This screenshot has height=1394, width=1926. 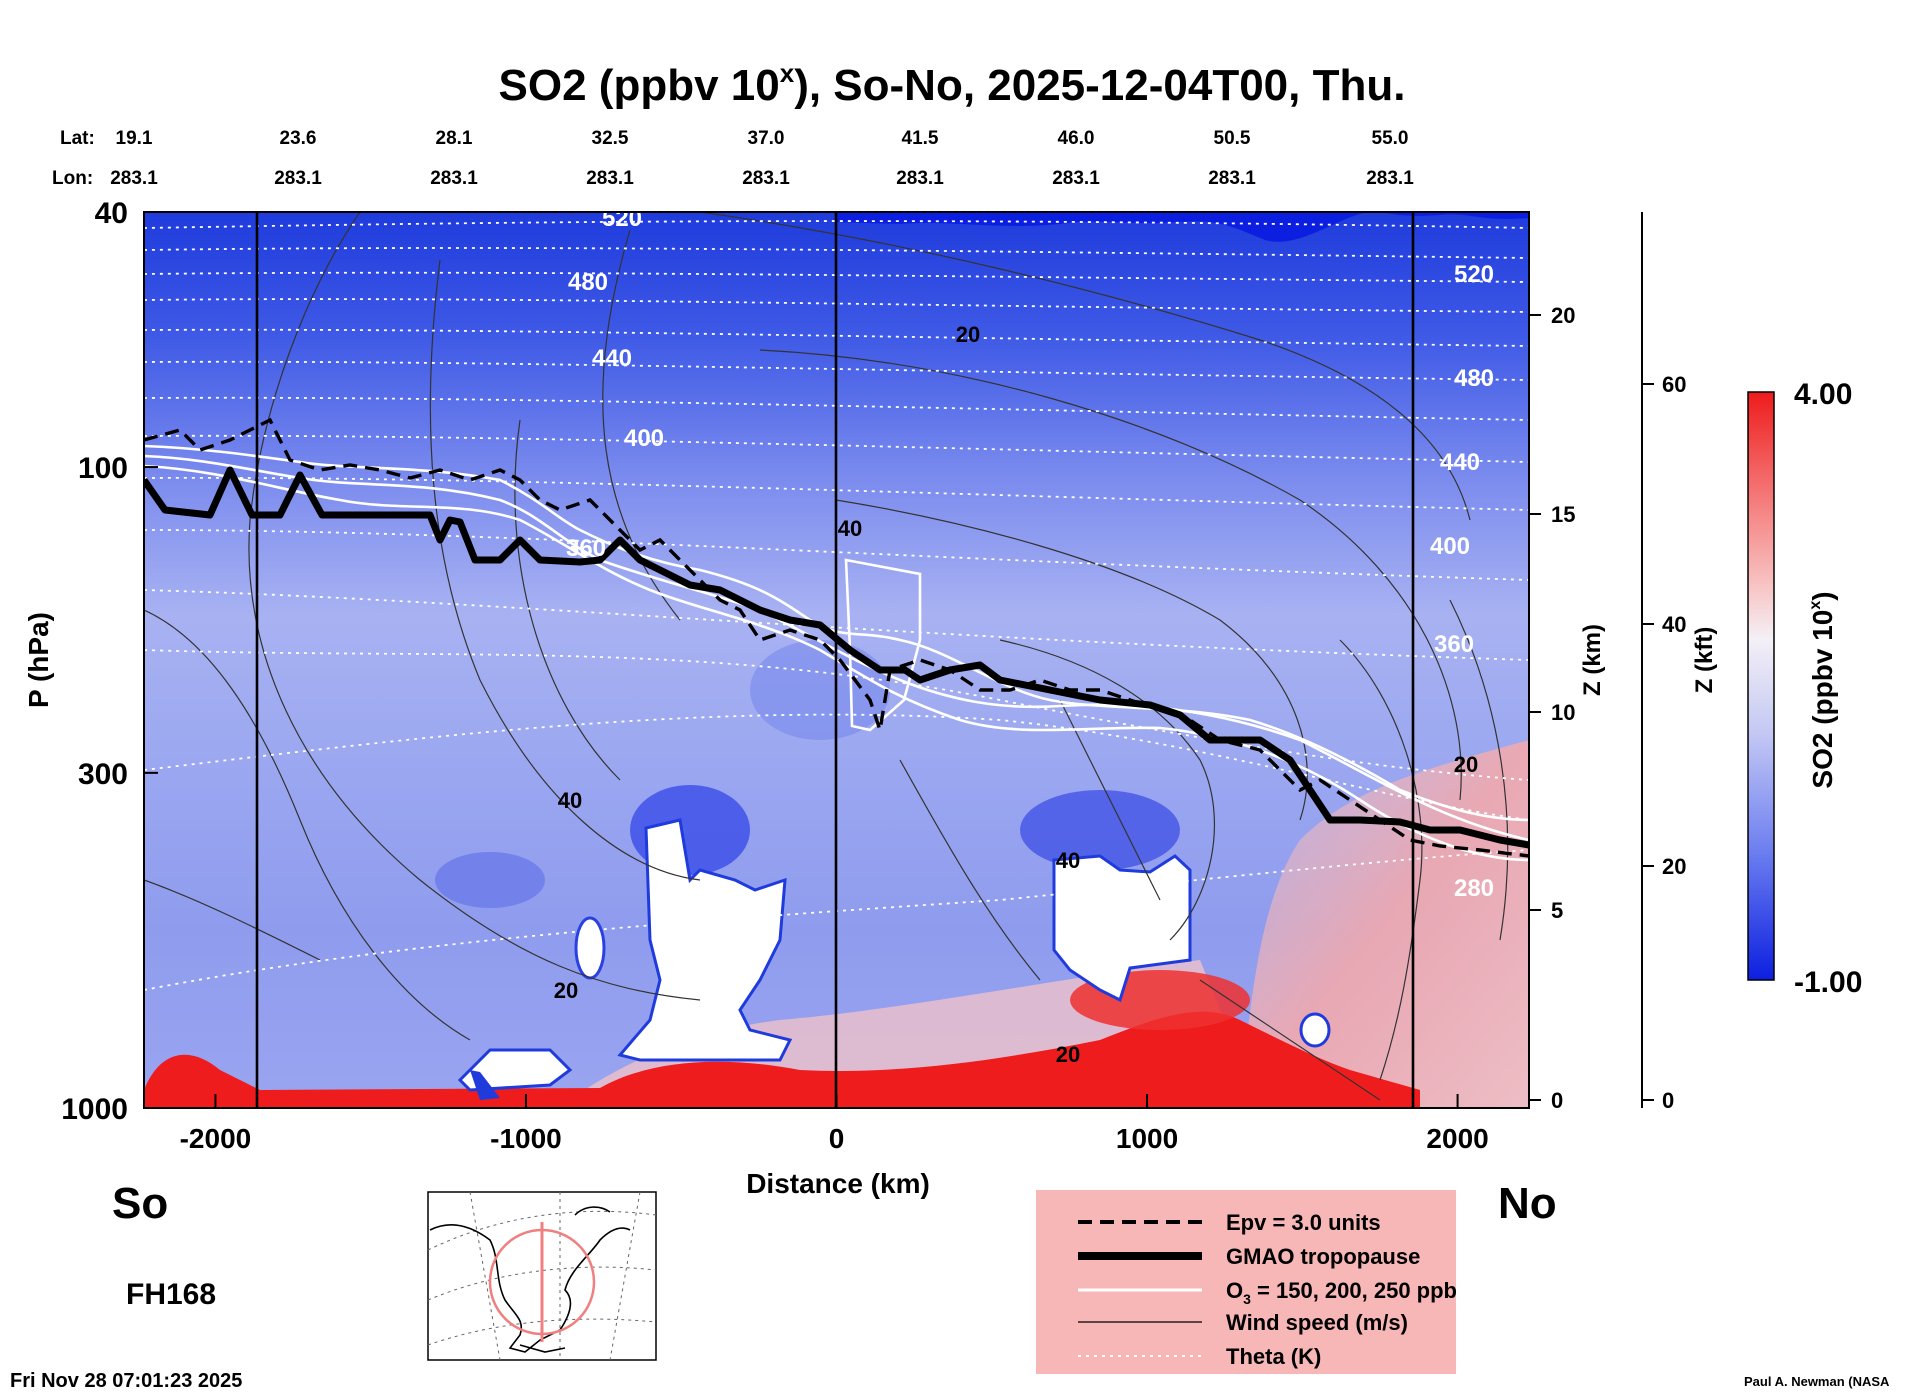 I want to click on z-km-tick-label: 10, so click(x=1563, y=712).